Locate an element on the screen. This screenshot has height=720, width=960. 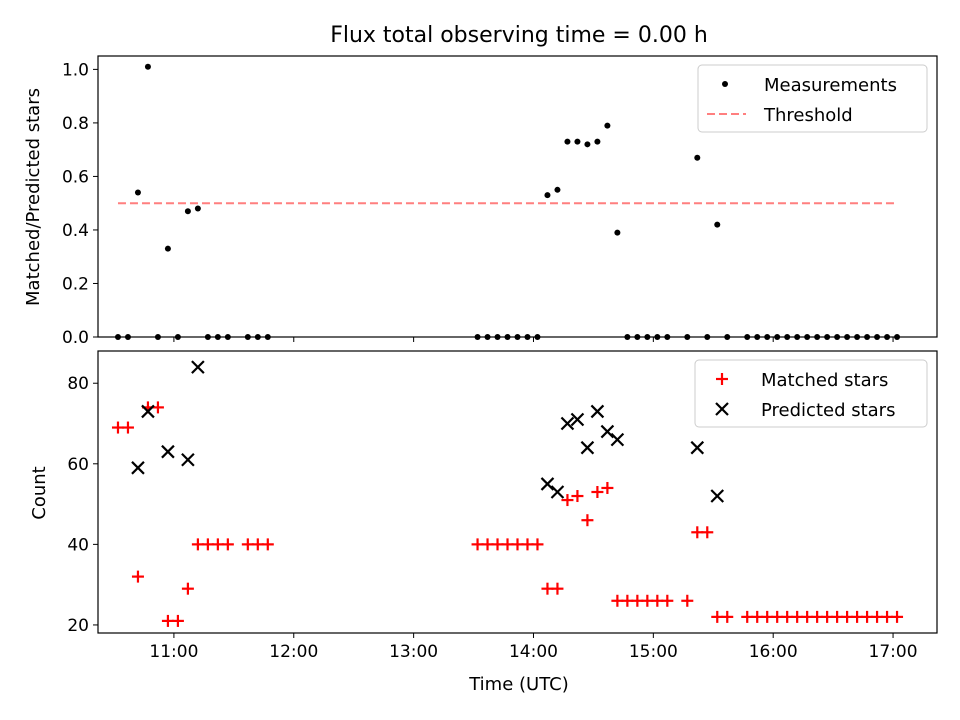
top-legend: Measurements Threshold is located at coordinates (812, 98).